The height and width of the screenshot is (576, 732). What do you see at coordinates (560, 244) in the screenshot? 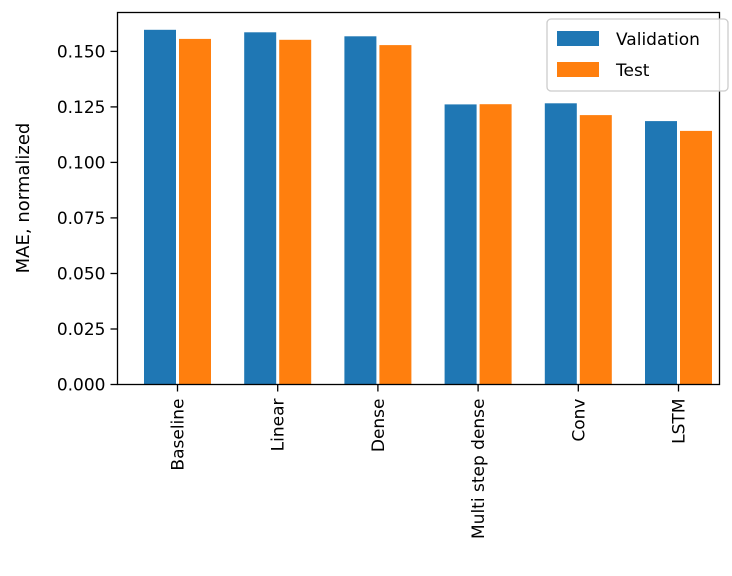
I see `bar-validation-conv` at bounding box center [560, 244].